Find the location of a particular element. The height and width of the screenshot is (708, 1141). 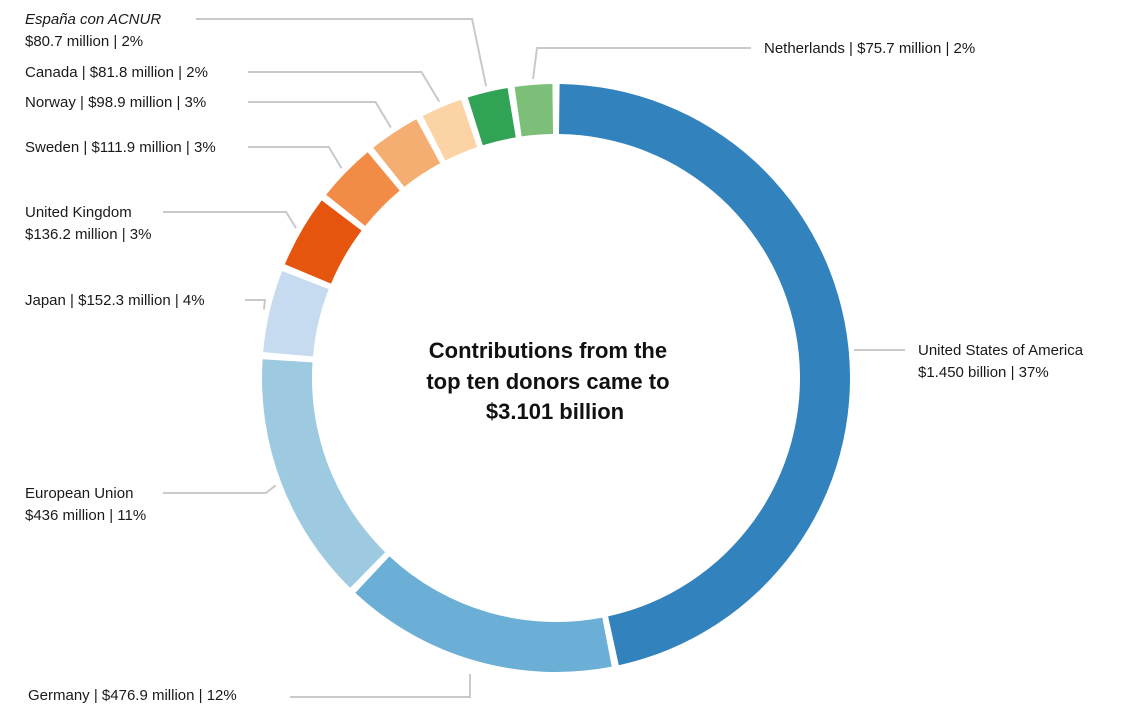

label-line-1-norway: Norway | $98.9 million | 3% is located at coordinates (115, 102).